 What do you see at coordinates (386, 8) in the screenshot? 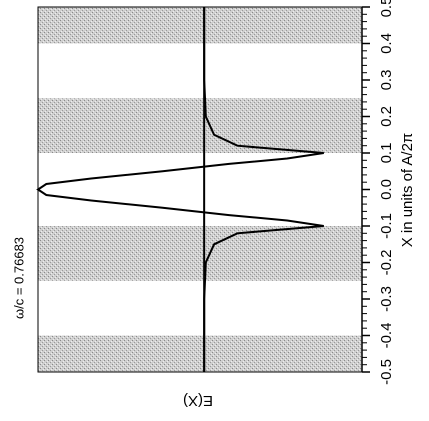
I see `x-tick-label: 0.5` at bounding box center [386, 8].